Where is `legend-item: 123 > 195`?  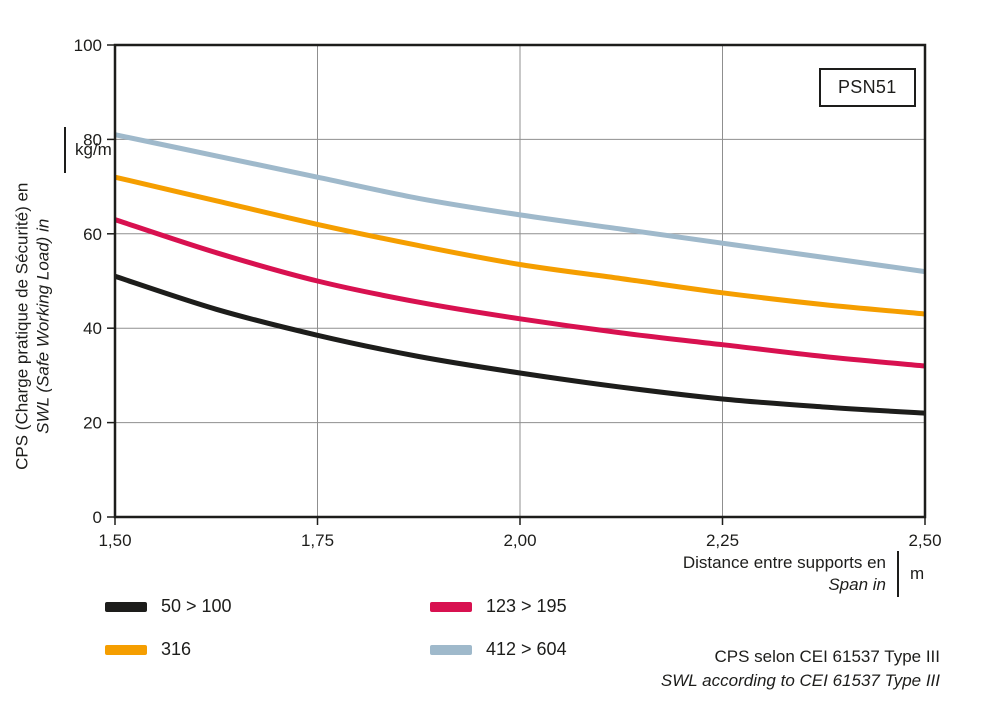
legend-item: 123 > 195 is located at coordinates (498, 606).